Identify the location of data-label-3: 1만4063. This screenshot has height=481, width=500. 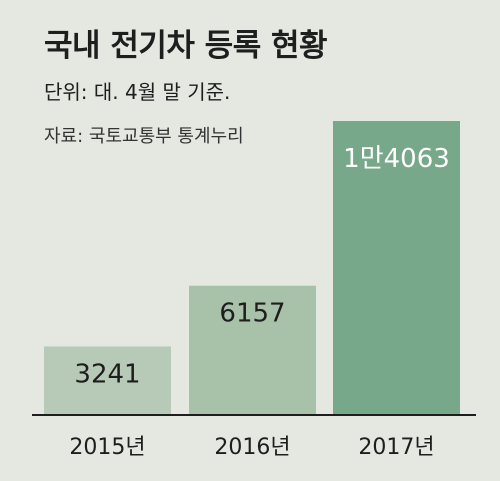
(396, 159).